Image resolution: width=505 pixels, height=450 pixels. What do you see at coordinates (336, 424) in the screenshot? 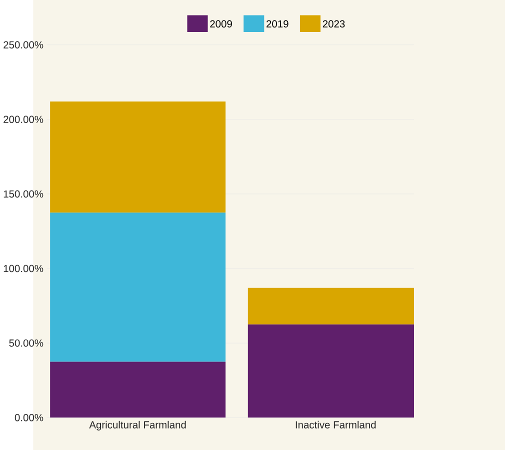
I see `x-tick-label: Inactive Farmland` at bounding box center [336, 424].